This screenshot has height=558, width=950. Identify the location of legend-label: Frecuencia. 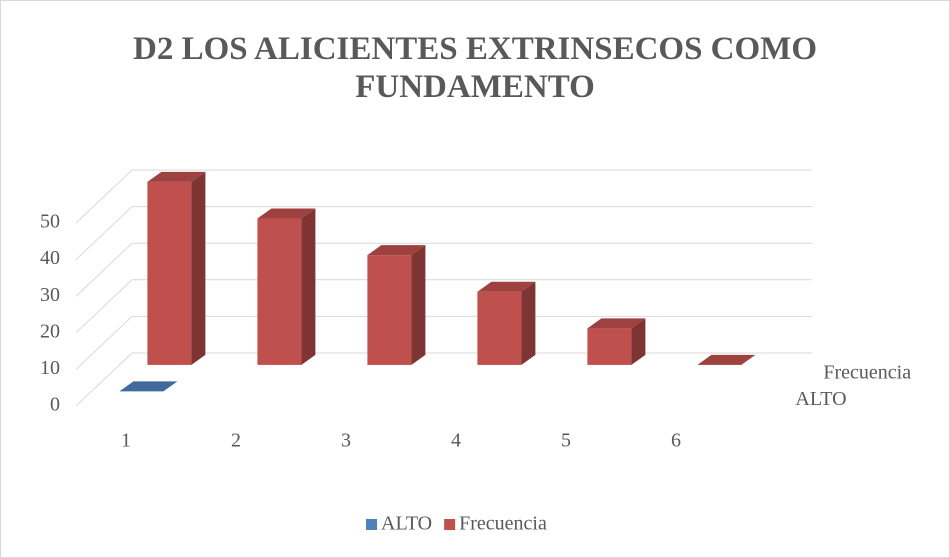
(503, 524).